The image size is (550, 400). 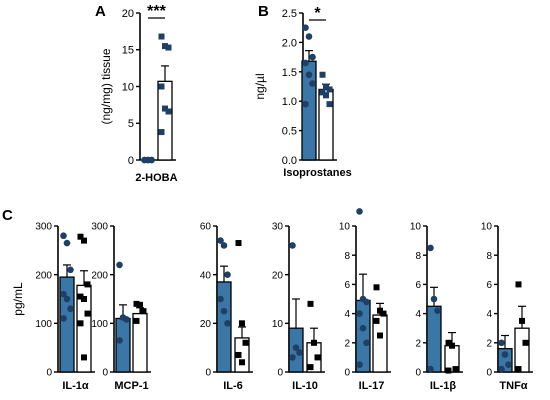 What do you see at coordinates (206, 227) in the screenshot?
I see `y-tick-label: 60` at bounding box center [206, 227].